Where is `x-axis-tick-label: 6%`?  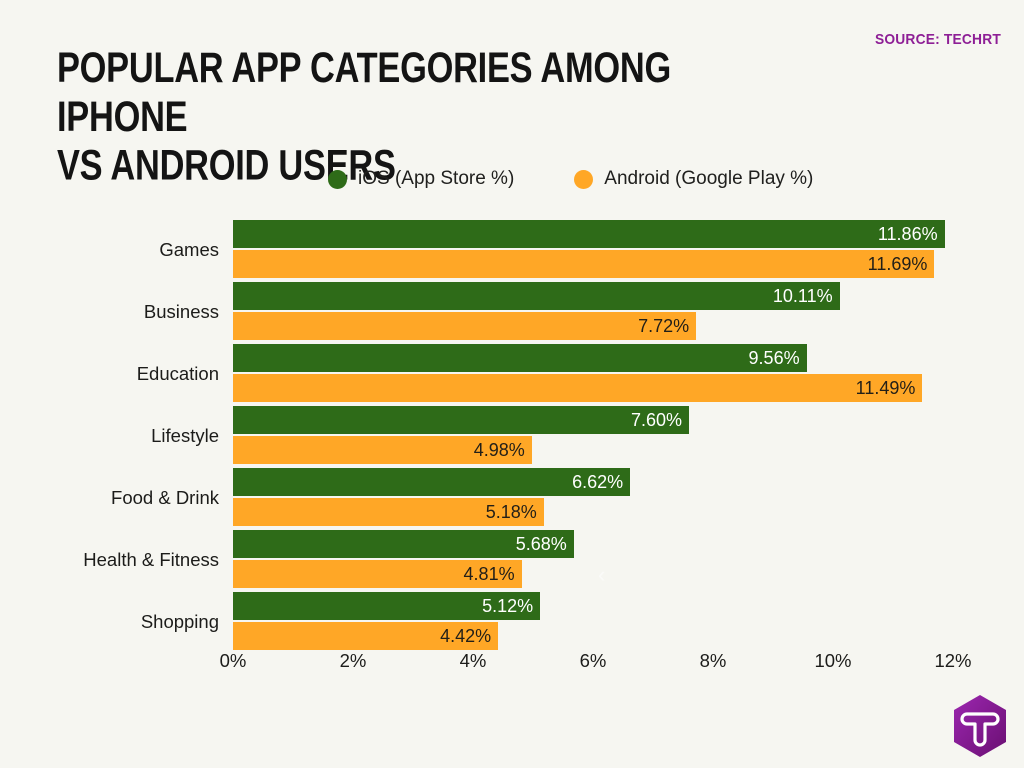
x-axis-tick-label: 6% is located at coordinates (593, 660).